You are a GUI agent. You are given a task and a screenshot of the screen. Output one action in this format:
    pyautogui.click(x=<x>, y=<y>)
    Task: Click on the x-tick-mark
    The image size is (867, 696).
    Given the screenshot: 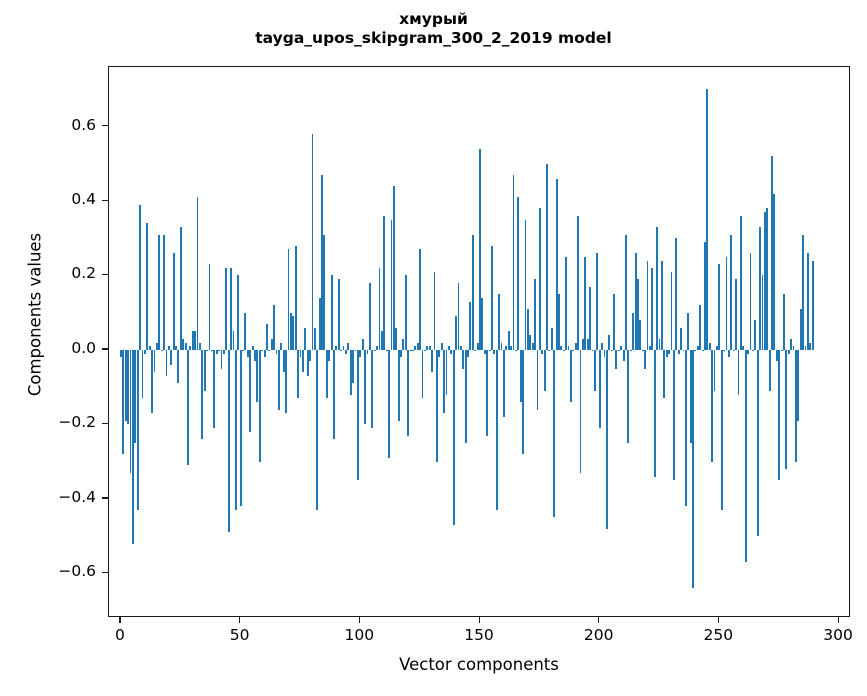 What is the action you would take?
    pyautogui.click(x=479, y=620)
    